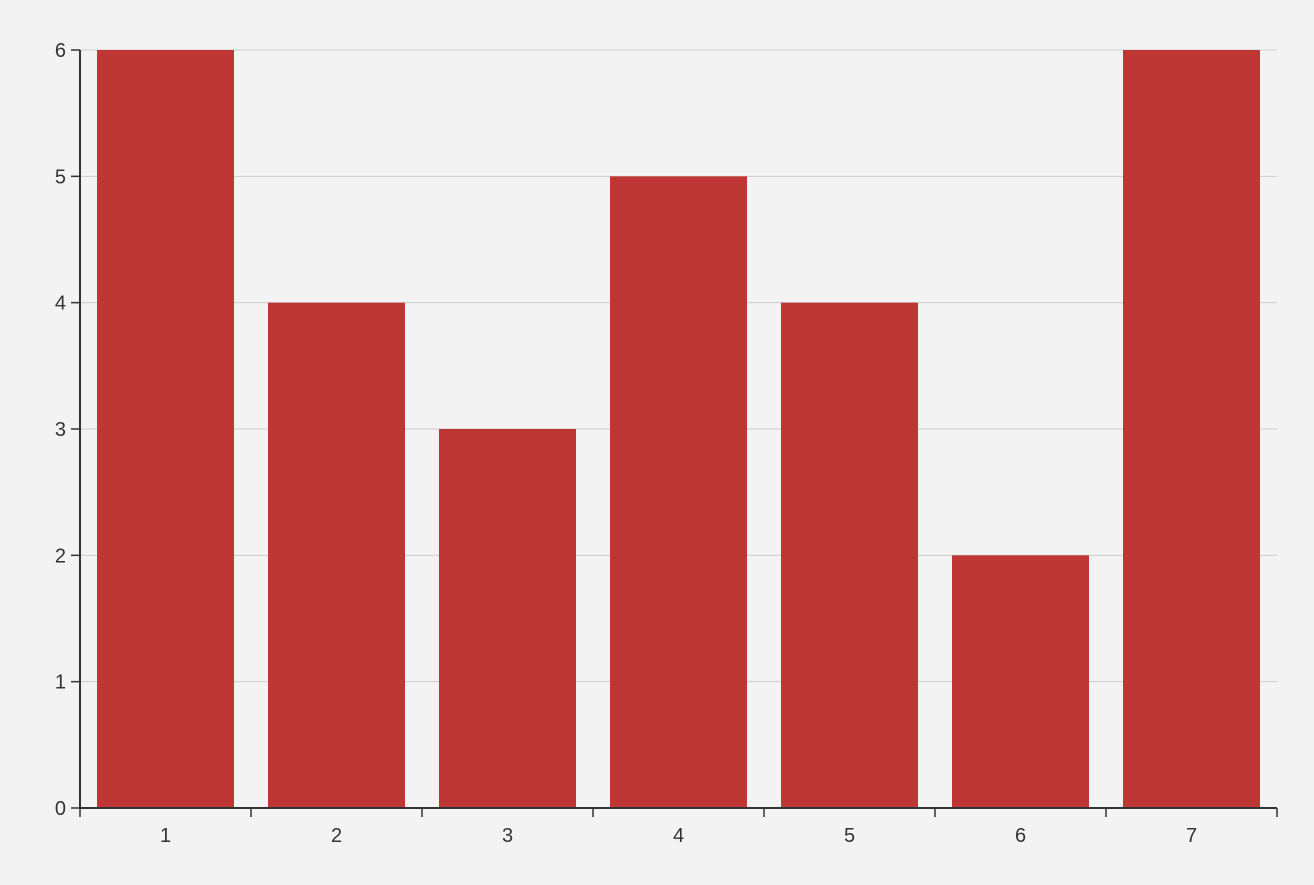  I want to click on x-tick-label: 5, so click(849, 836).